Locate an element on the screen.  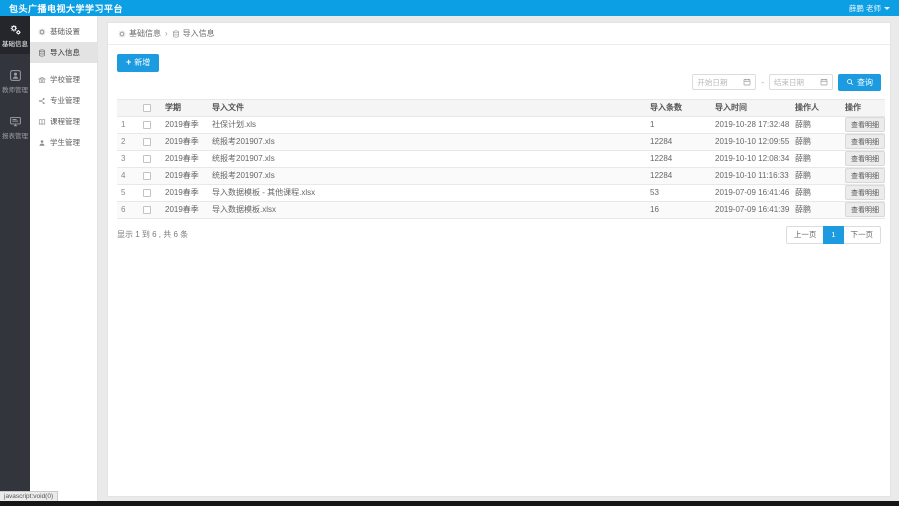
sidebar-item-label: 课程管理 is located at coordinates (65, 121).